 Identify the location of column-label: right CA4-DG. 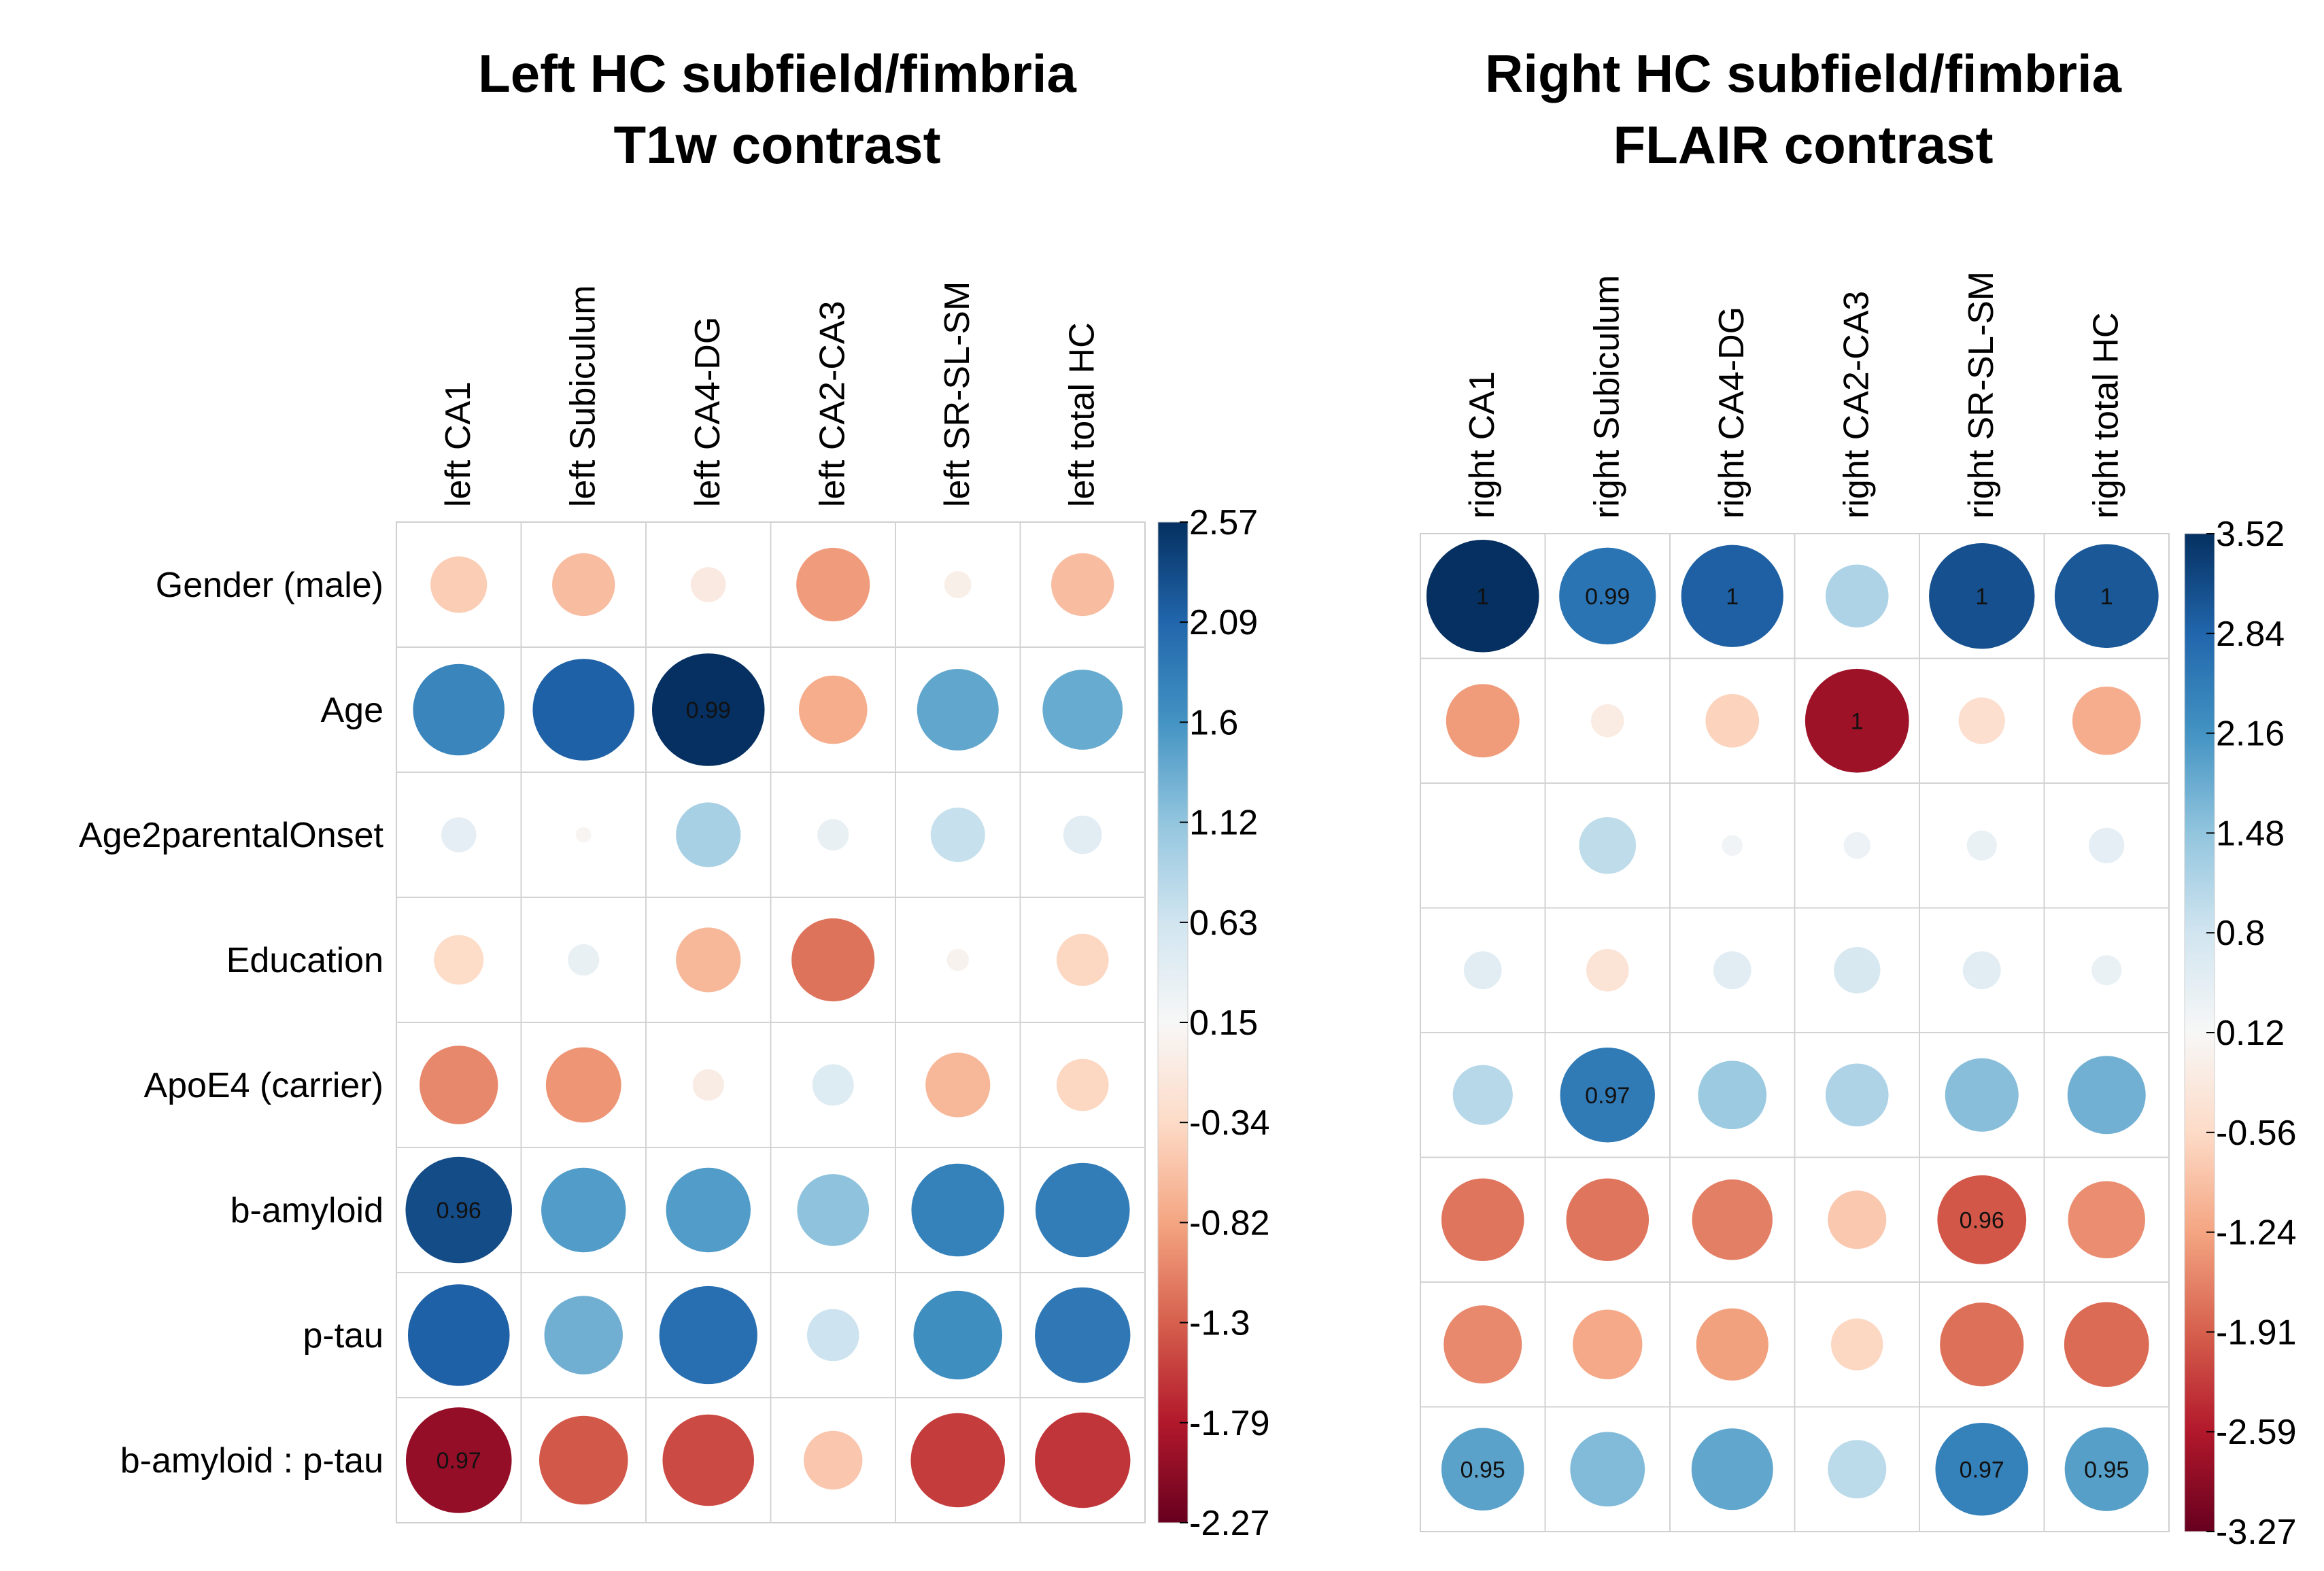
(1731, 413).